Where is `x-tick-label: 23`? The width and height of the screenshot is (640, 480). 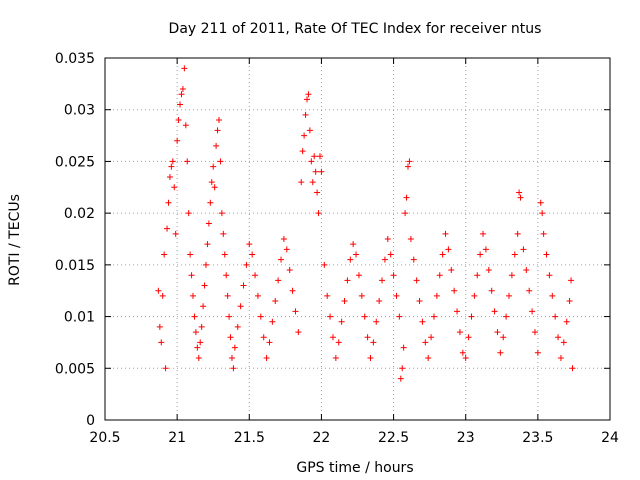 x-tick-label: 23 is located at coordinates (466, 438).